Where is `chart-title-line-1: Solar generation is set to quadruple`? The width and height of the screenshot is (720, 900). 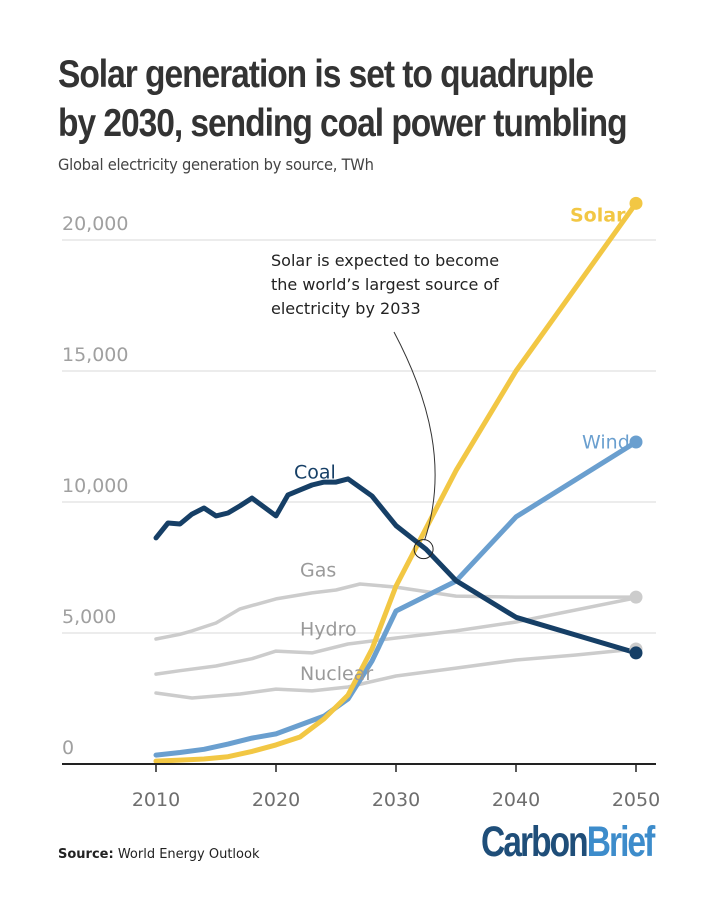
chart-title-line-1: Solar generation is set to quadruple is located at coordinates (326, 74).